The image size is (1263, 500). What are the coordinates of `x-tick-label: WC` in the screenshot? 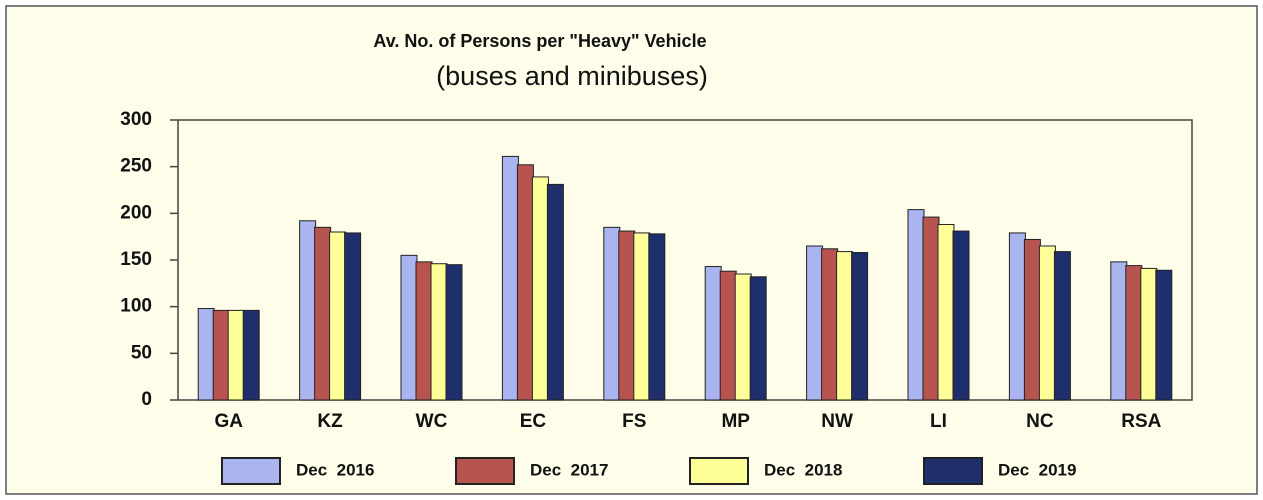 It's located at (432, 421).